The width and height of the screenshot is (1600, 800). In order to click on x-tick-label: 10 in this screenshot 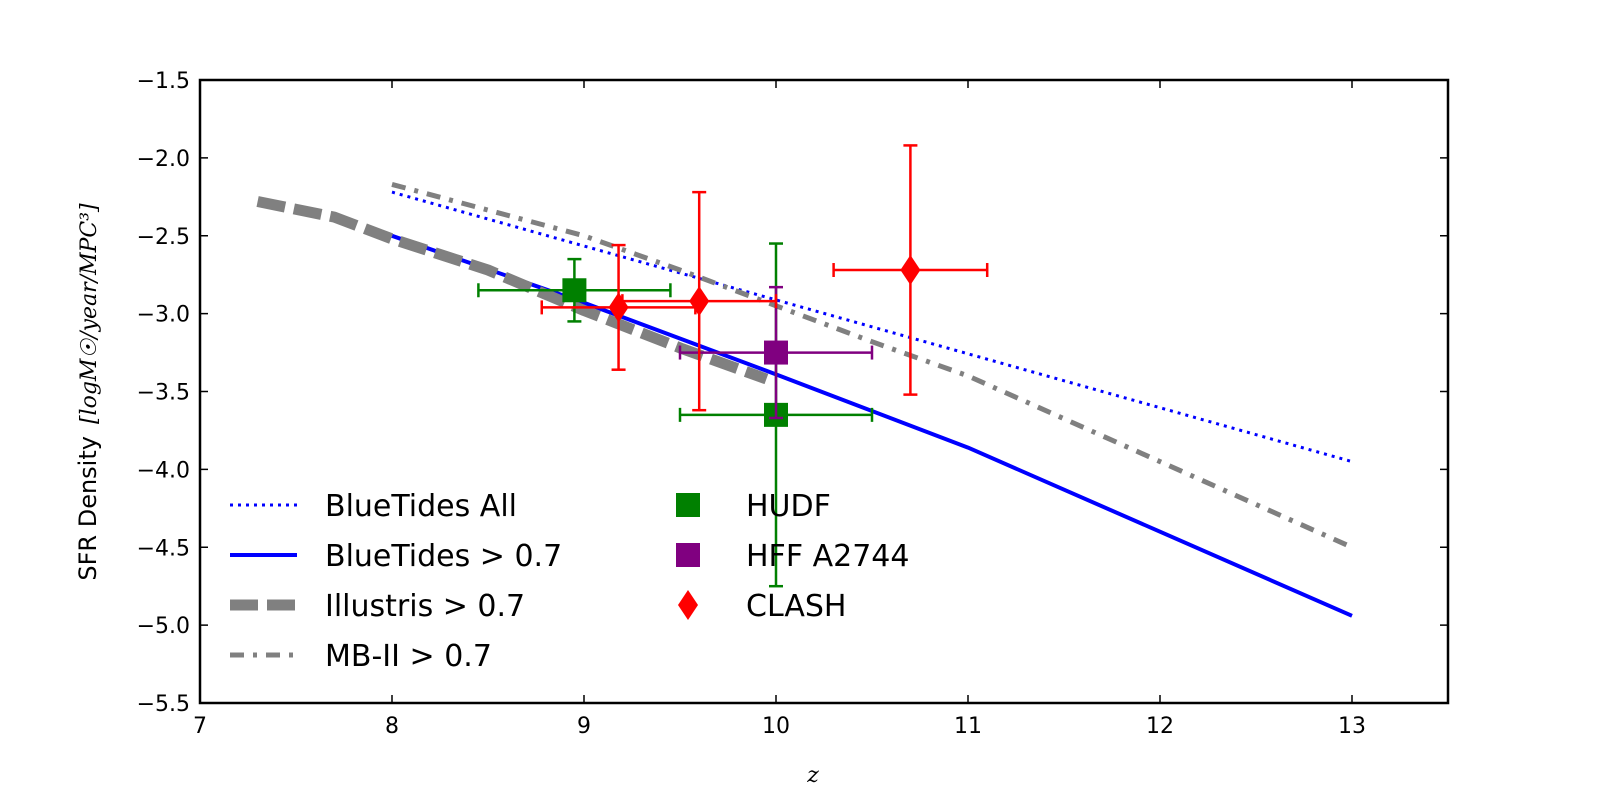, I will do `click(776, 726)`.